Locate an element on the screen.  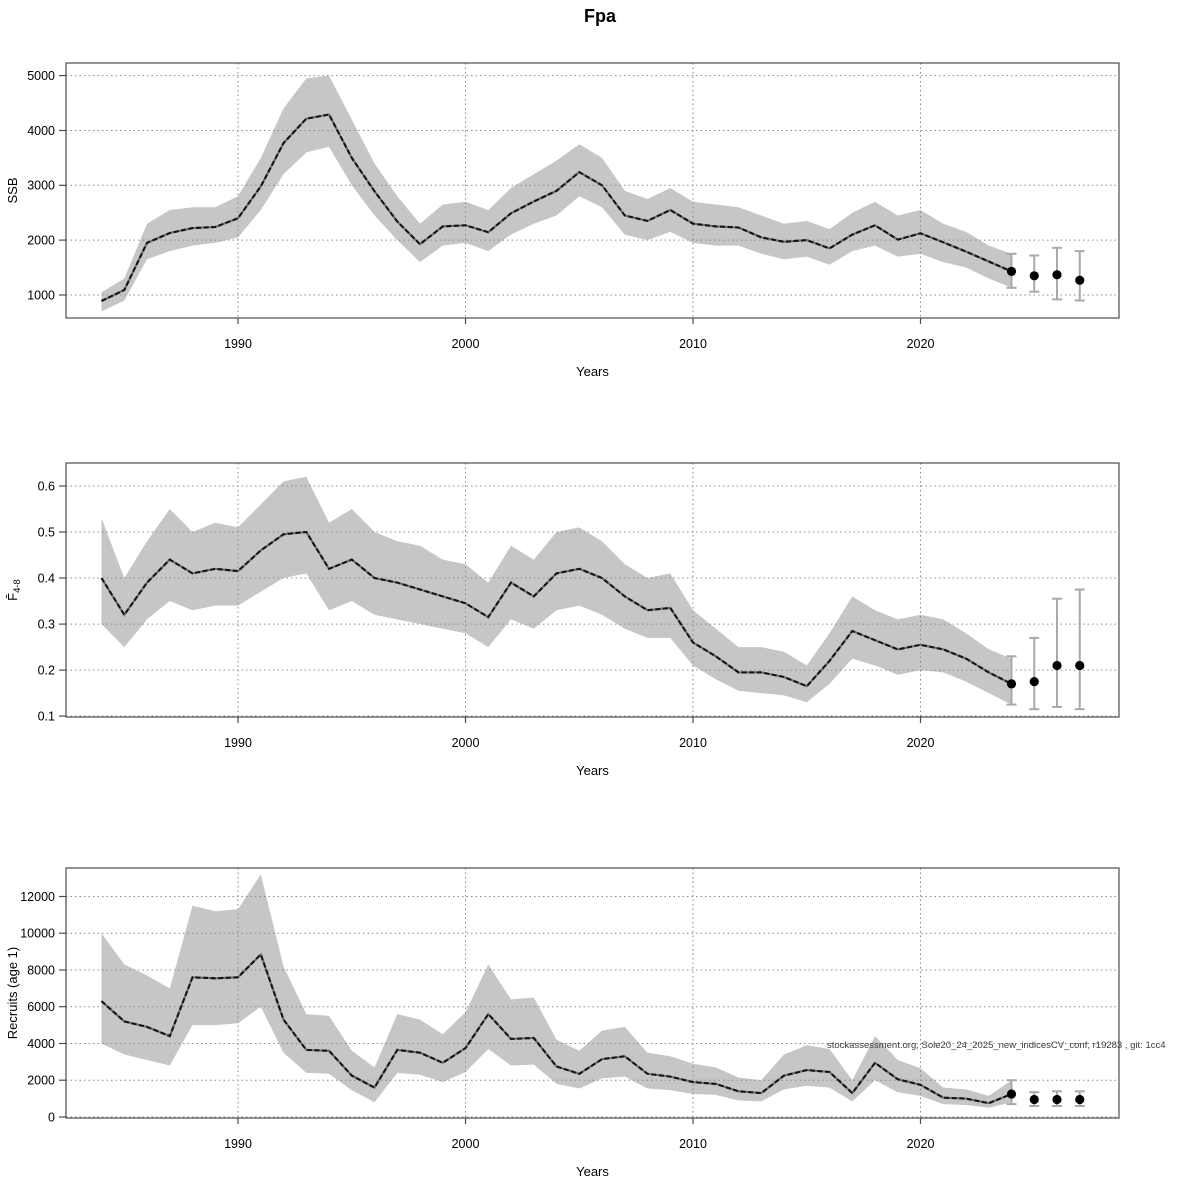
svg-text: 0.4 is located at coordinates (46, 578).